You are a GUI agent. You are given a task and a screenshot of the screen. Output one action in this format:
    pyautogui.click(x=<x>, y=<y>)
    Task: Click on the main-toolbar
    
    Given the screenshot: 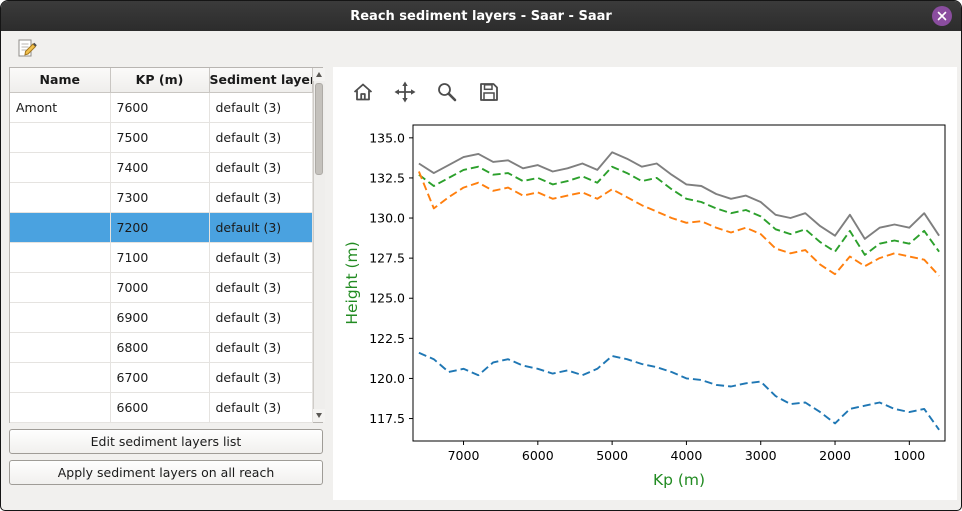 What is the action you would take?
    pyautogui.click(x=481, y=48)
    